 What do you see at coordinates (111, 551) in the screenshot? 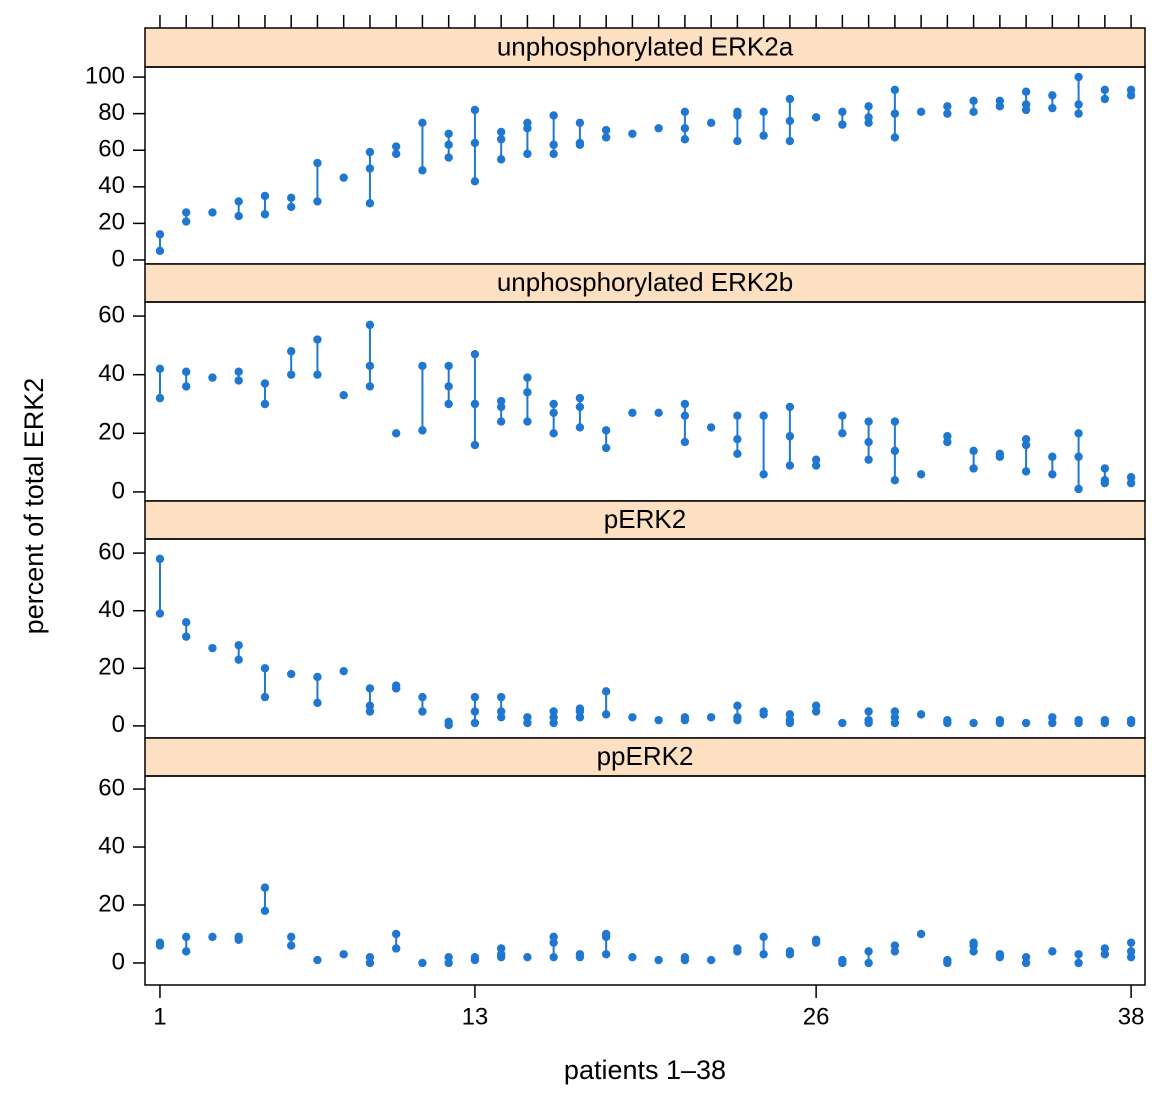
I see `y-tick-label: 60` at bounding box center [111, 551].